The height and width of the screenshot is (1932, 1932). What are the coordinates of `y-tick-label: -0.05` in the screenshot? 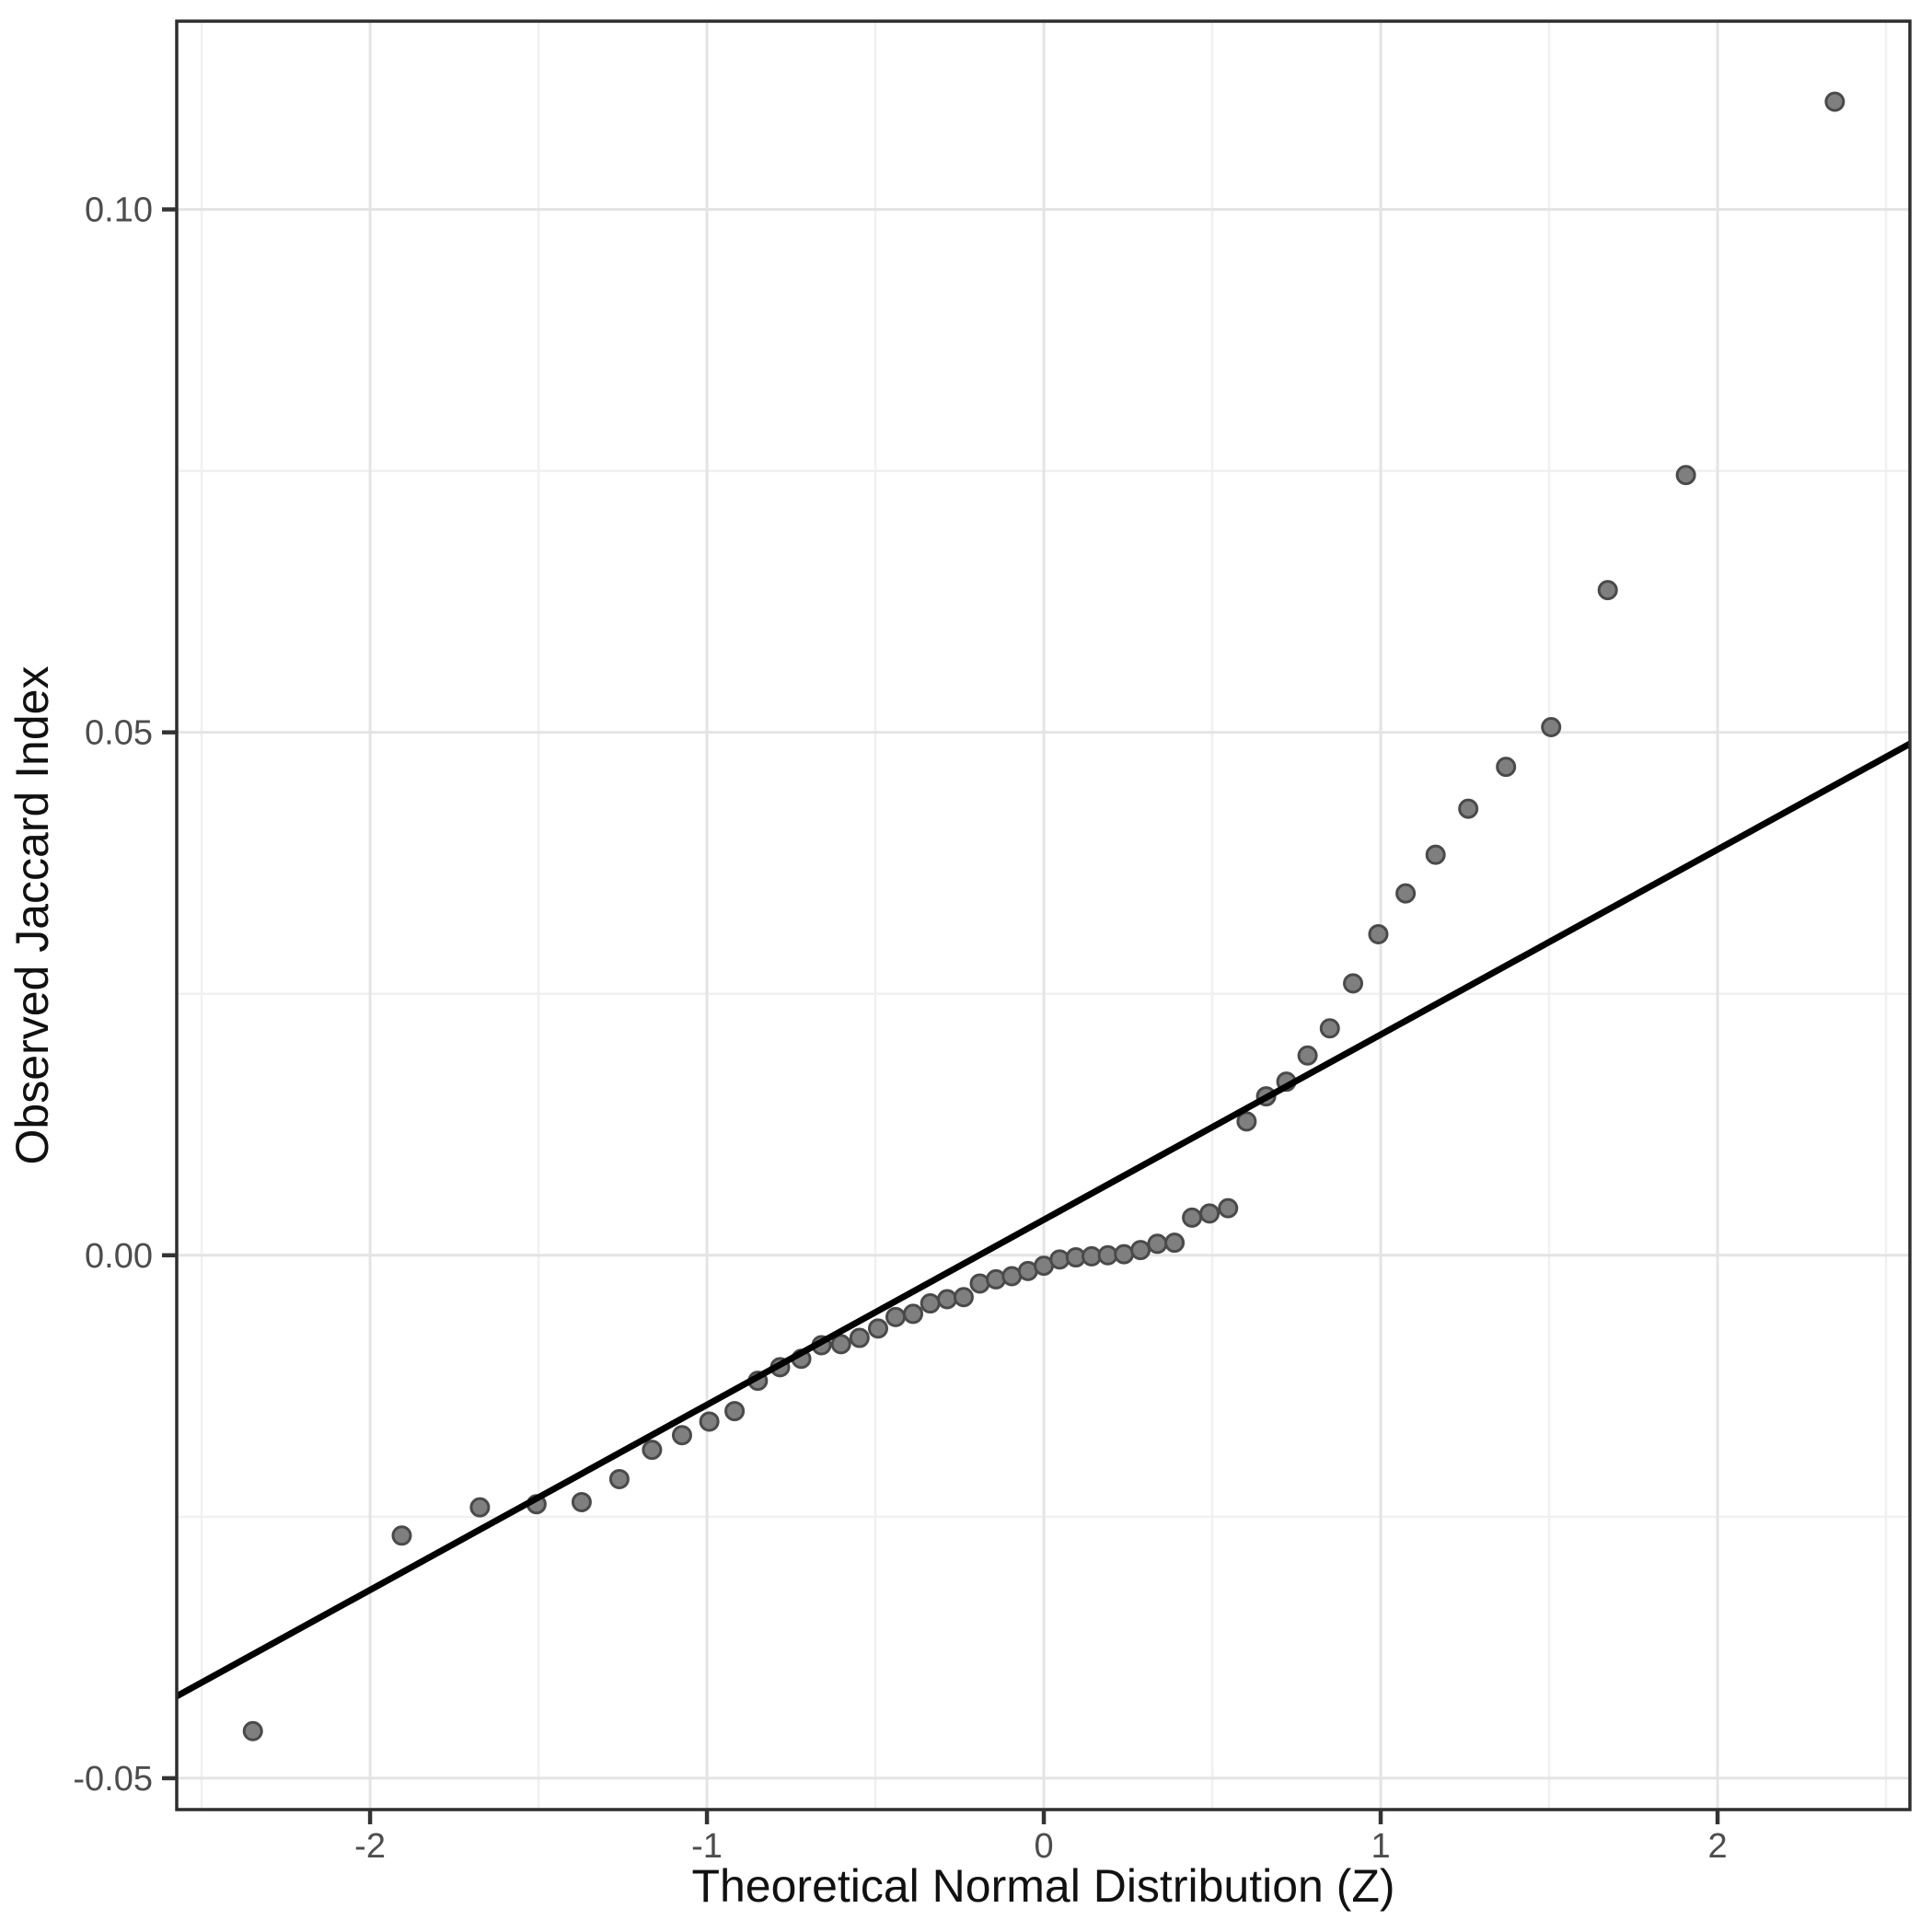 It's located at (113, 1780).